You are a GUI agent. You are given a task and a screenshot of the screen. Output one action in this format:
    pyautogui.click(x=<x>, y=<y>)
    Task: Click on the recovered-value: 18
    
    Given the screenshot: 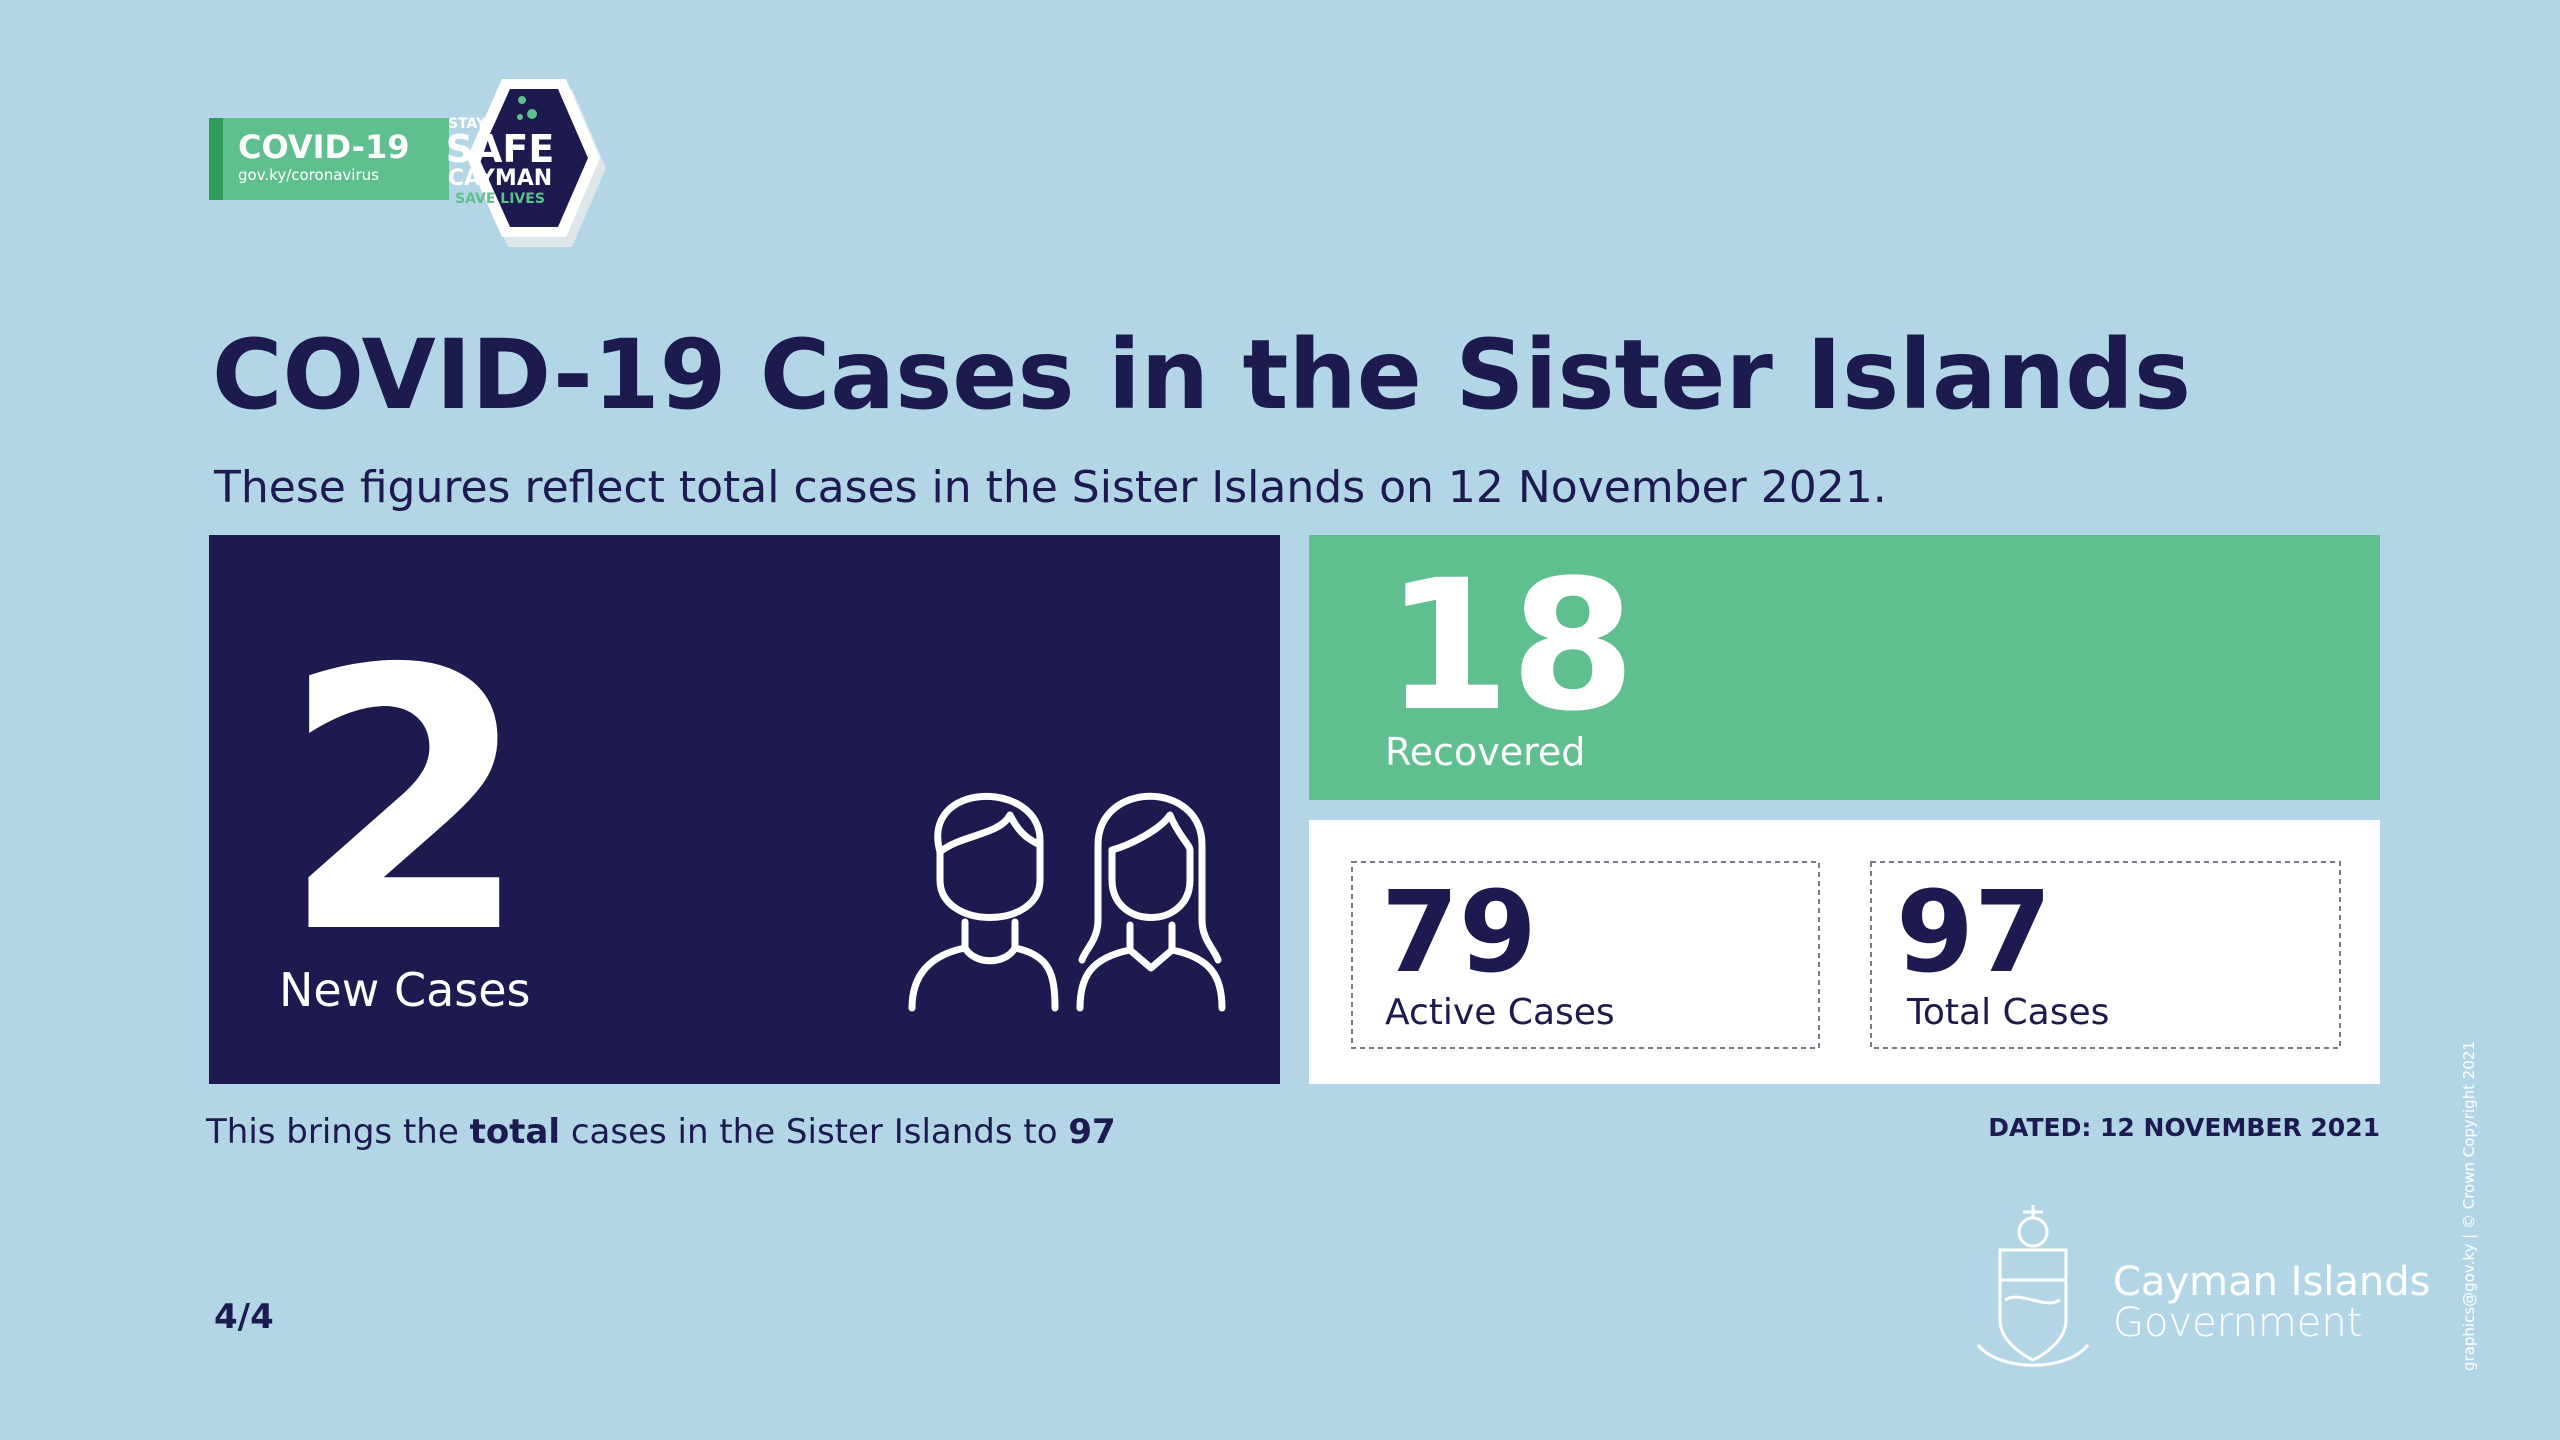 What is the action you would take?
    pyautogui.click(x=1510, y=646)
    